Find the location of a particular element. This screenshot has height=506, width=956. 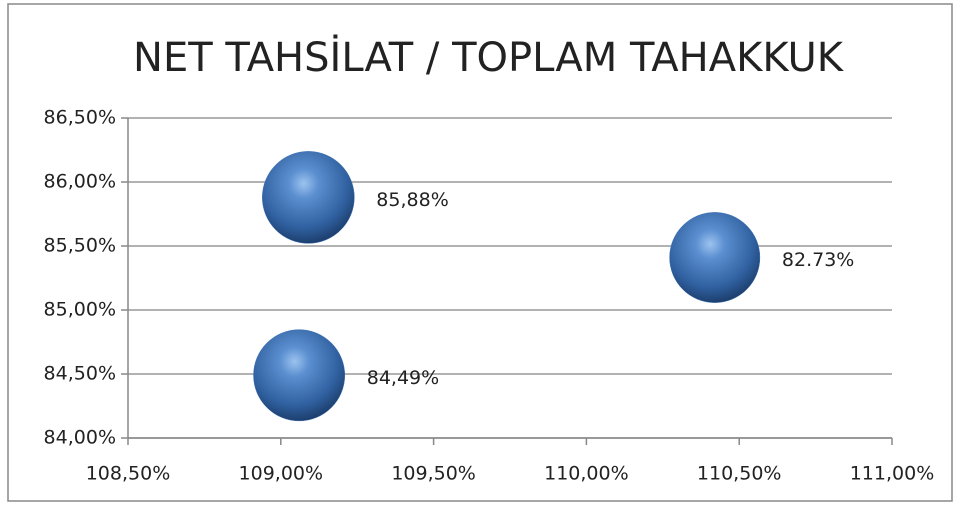

x-tick-label: 110,00% is located at coordinates (586, 474).